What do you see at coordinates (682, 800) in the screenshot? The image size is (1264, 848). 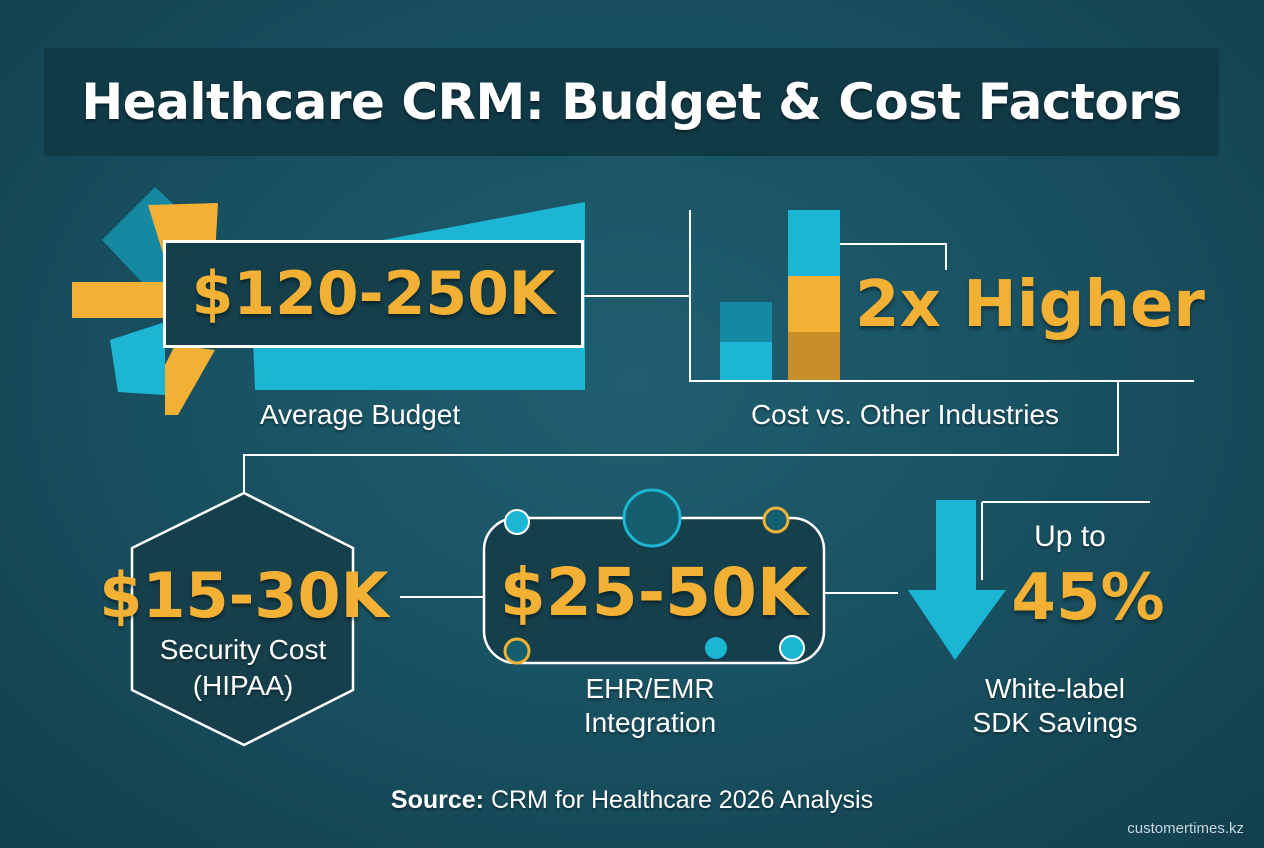 I see `source-text: CRM for Healthcare 2026 Analysis` at bounding box center [682, 800].